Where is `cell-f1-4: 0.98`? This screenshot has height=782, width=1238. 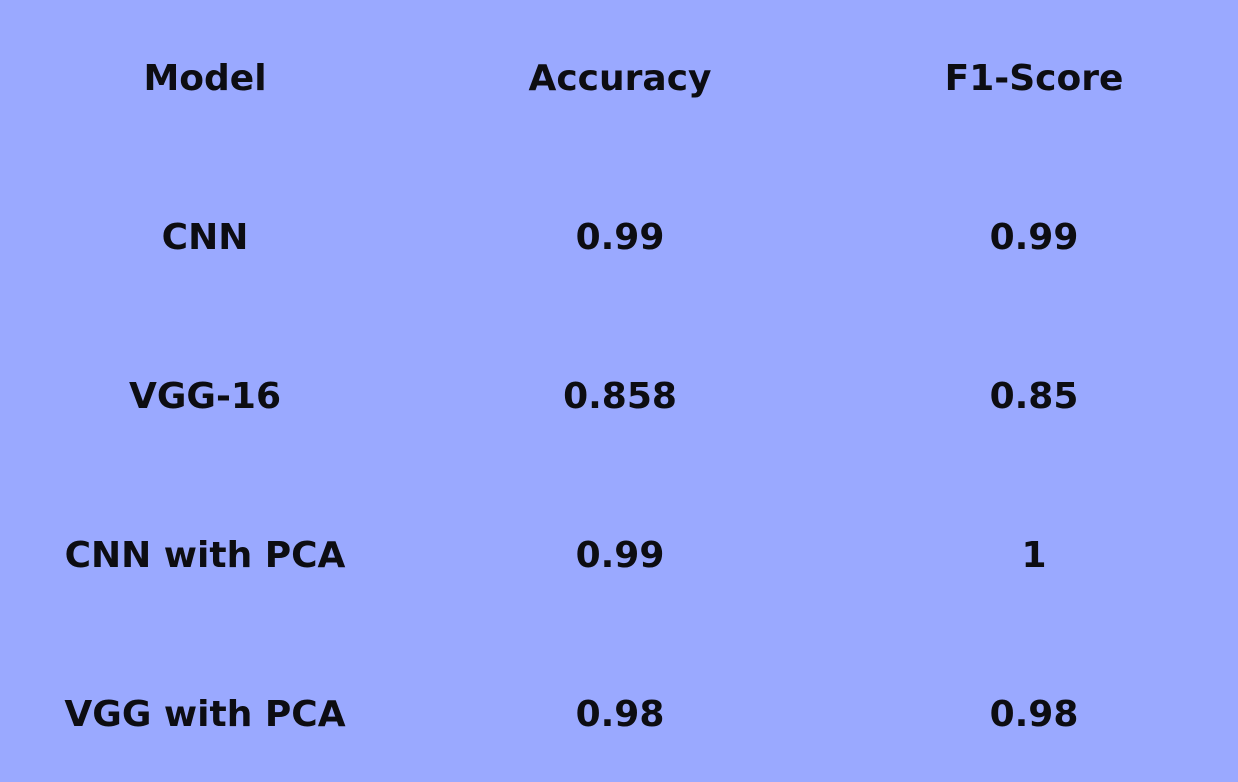 cell-f1-4: 0.98 is located at coordinates (1034, 714).